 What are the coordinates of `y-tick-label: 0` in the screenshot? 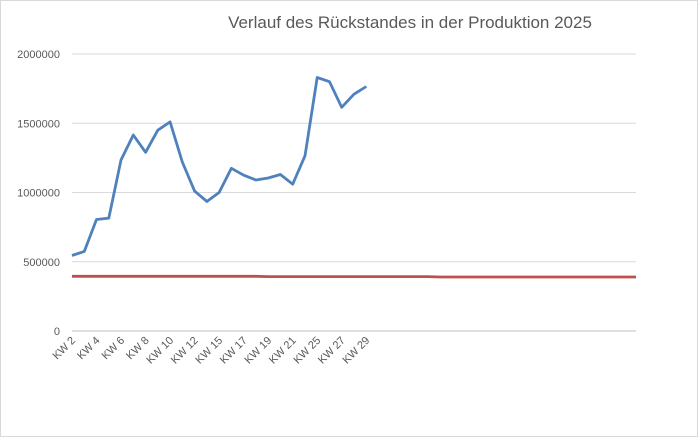 It's located at (57, 332).